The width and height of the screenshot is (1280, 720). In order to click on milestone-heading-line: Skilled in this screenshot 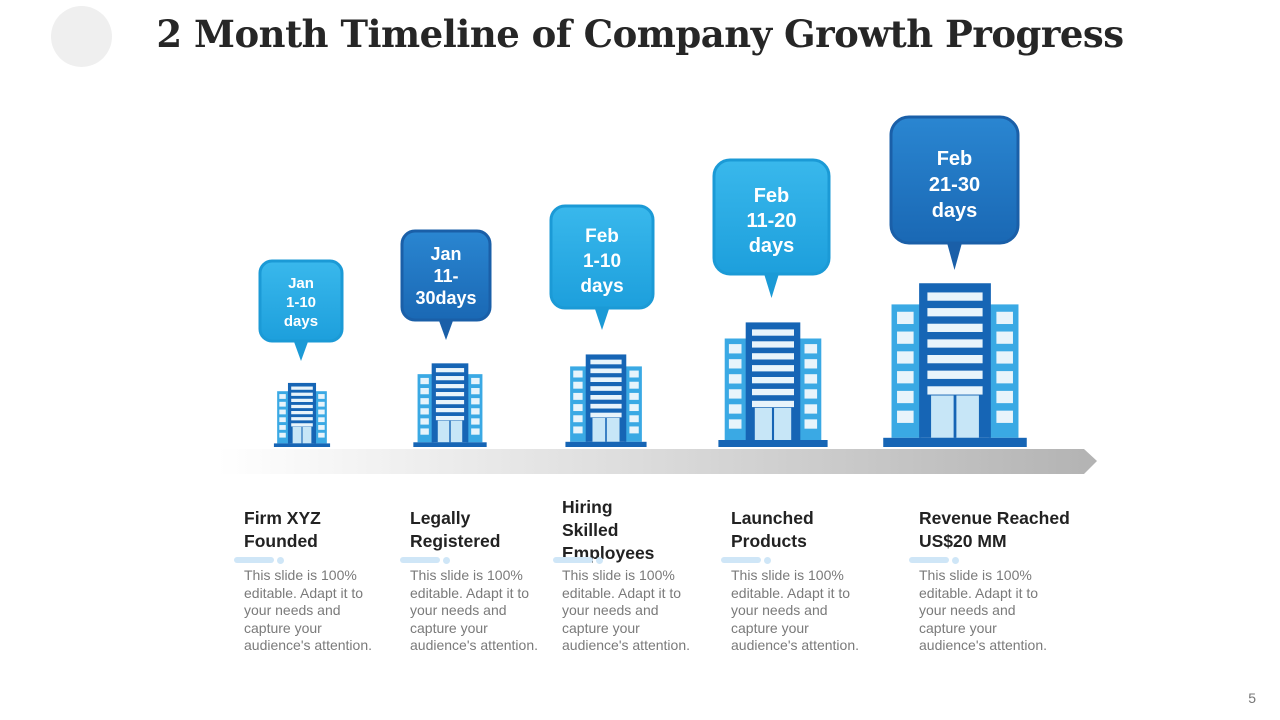, I will do `click(590, 530)`.